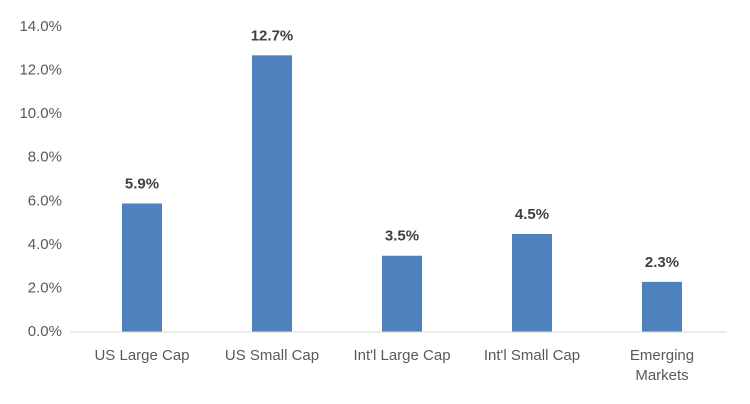 The width and height of the screenshot is (750, 404). Describe the element at coordinates (45, 157) in the screenshot. I see `y-tick-label: 8.0%` at that location.